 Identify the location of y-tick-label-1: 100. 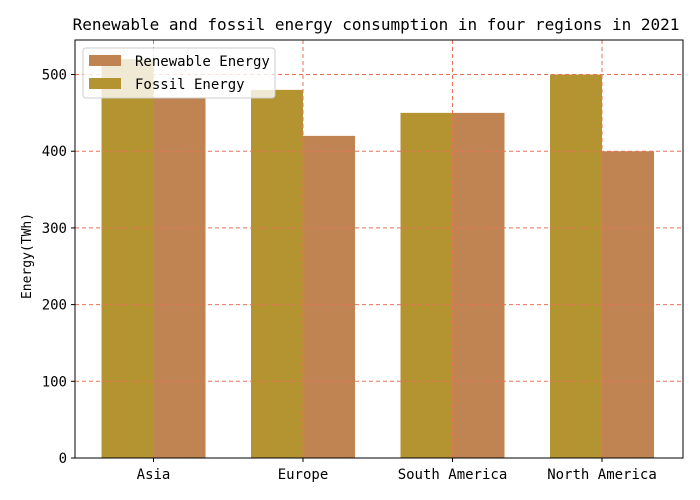
(54, 382).